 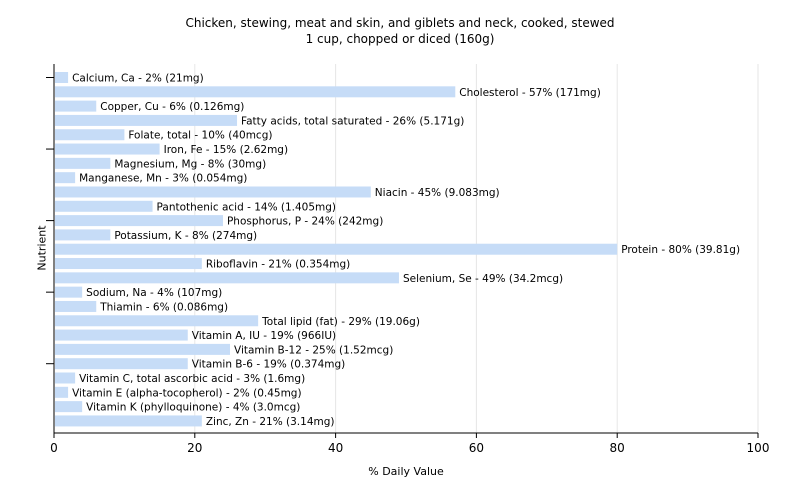 What do you see at coordinates (680, 250) in the screenshot?
I see `bar-label: Protein - 80% (39.81g)` at bounding box center [680, 250].